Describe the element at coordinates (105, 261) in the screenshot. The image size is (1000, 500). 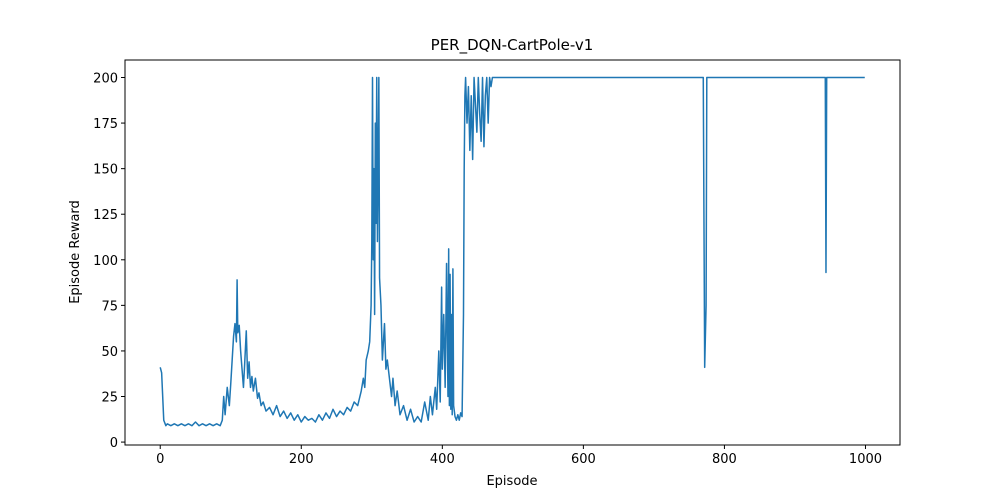
I see `y-tick-label: 100` at that location.